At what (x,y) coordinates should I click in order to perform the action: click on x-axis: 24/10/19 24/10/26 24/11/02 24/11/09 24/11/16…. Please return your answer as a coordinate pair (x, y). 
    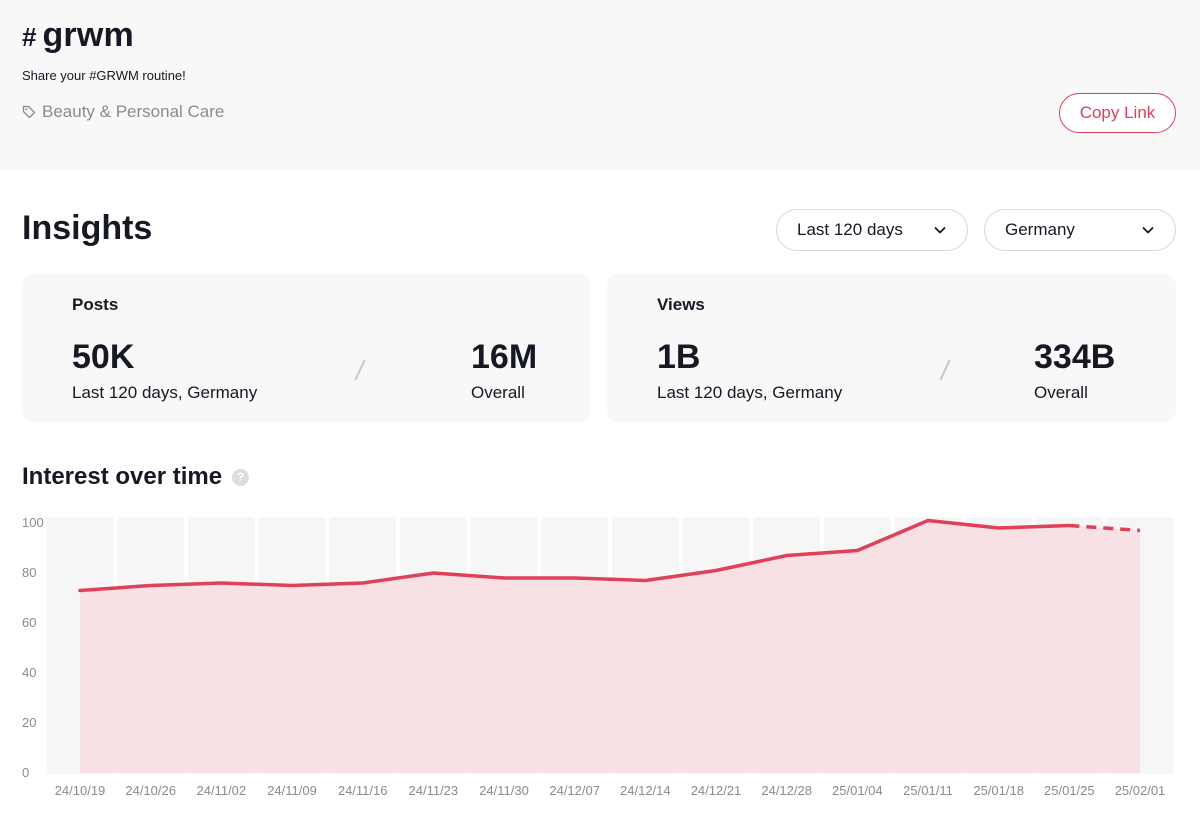
    Looking at the image, I should click on (610, 790).